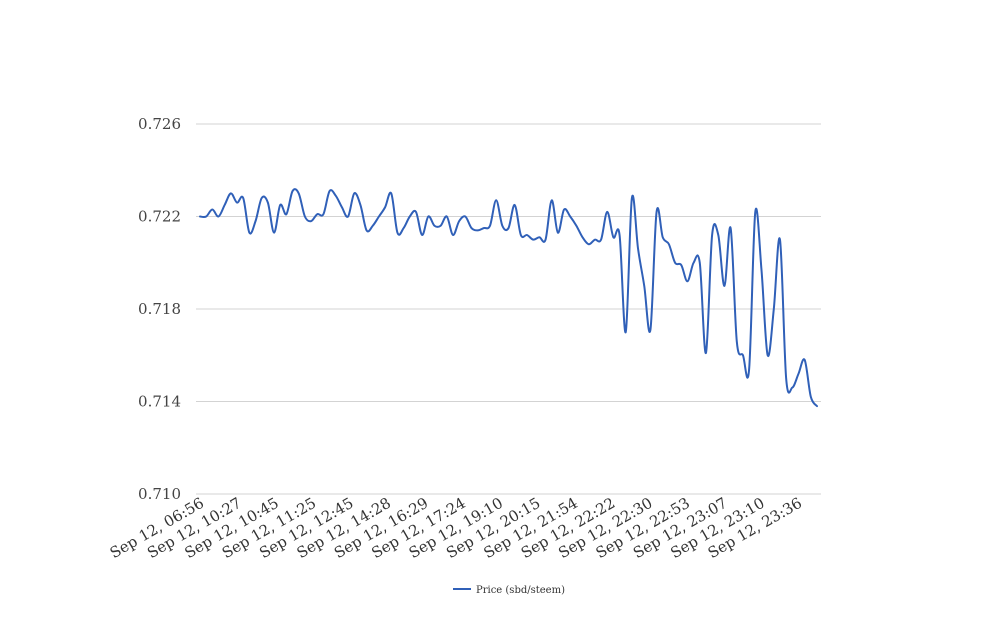 Image resolution: width=1008 pixels, height=620 pixels. Describe the element at coordinates (159, 217) in the screenshot. I see `y-tick-label: 0.722` at that location.